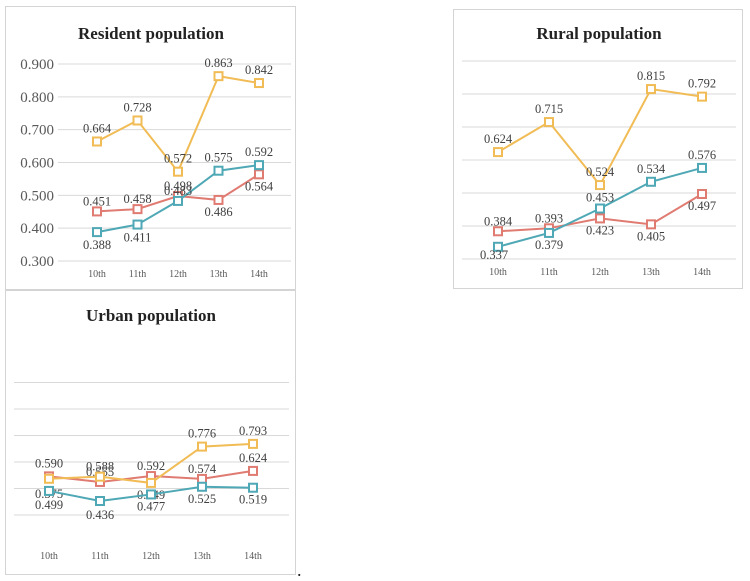 The image size is (750, 581). Describe the element at coordinates (259, 70) in the screenshot. I see `data-label-yellow: 0.842` at that location.